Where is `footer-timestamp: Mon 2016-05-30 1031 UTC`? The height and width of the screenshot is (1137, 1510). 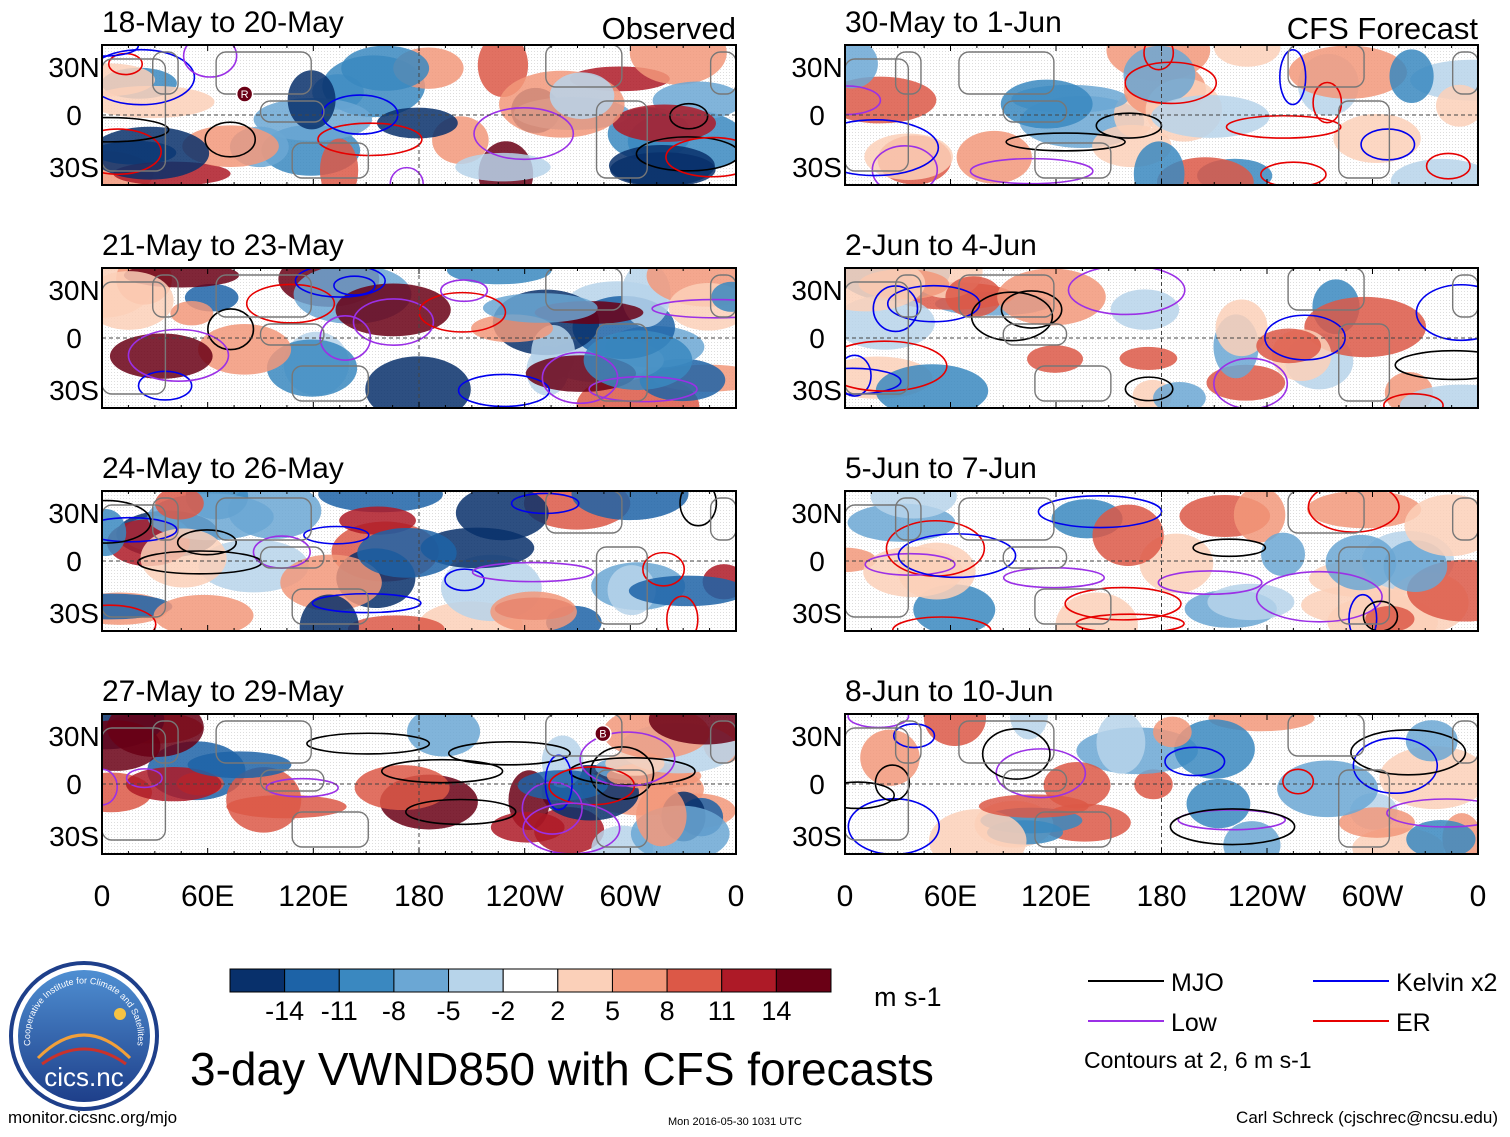 footer-timestamp: Mon 2016-05-30 1031 UTC is located at coordinates (735, 1122).